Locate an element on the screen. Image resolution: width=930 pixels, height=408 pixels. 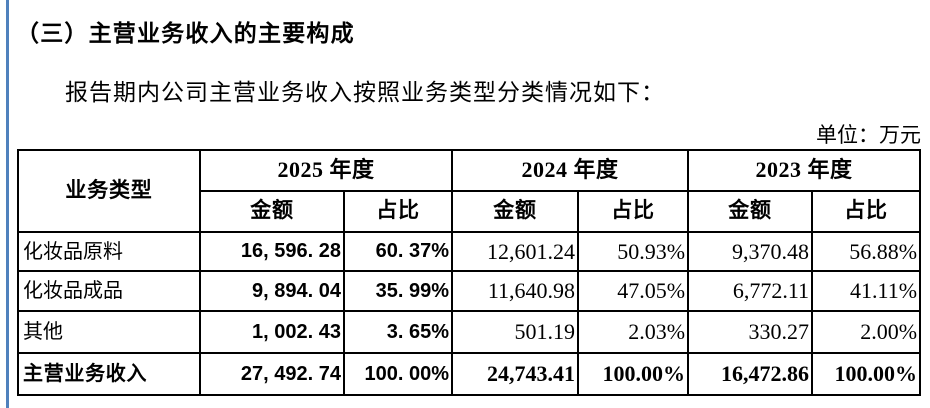
table-header-row-measures: 金额 占比 金额 占比 金额 占比 is located at coordinates (470, 211).